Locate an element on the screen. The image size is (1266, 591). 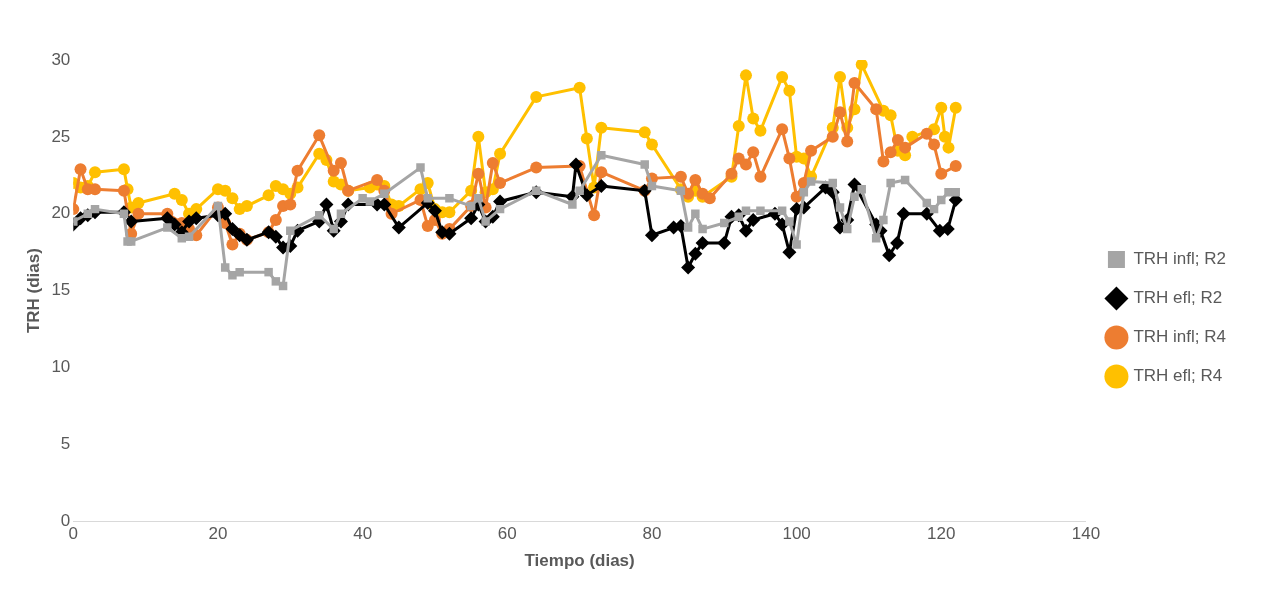
legend-label: TRH infl; R4 is located at coordinates (1180, 337).